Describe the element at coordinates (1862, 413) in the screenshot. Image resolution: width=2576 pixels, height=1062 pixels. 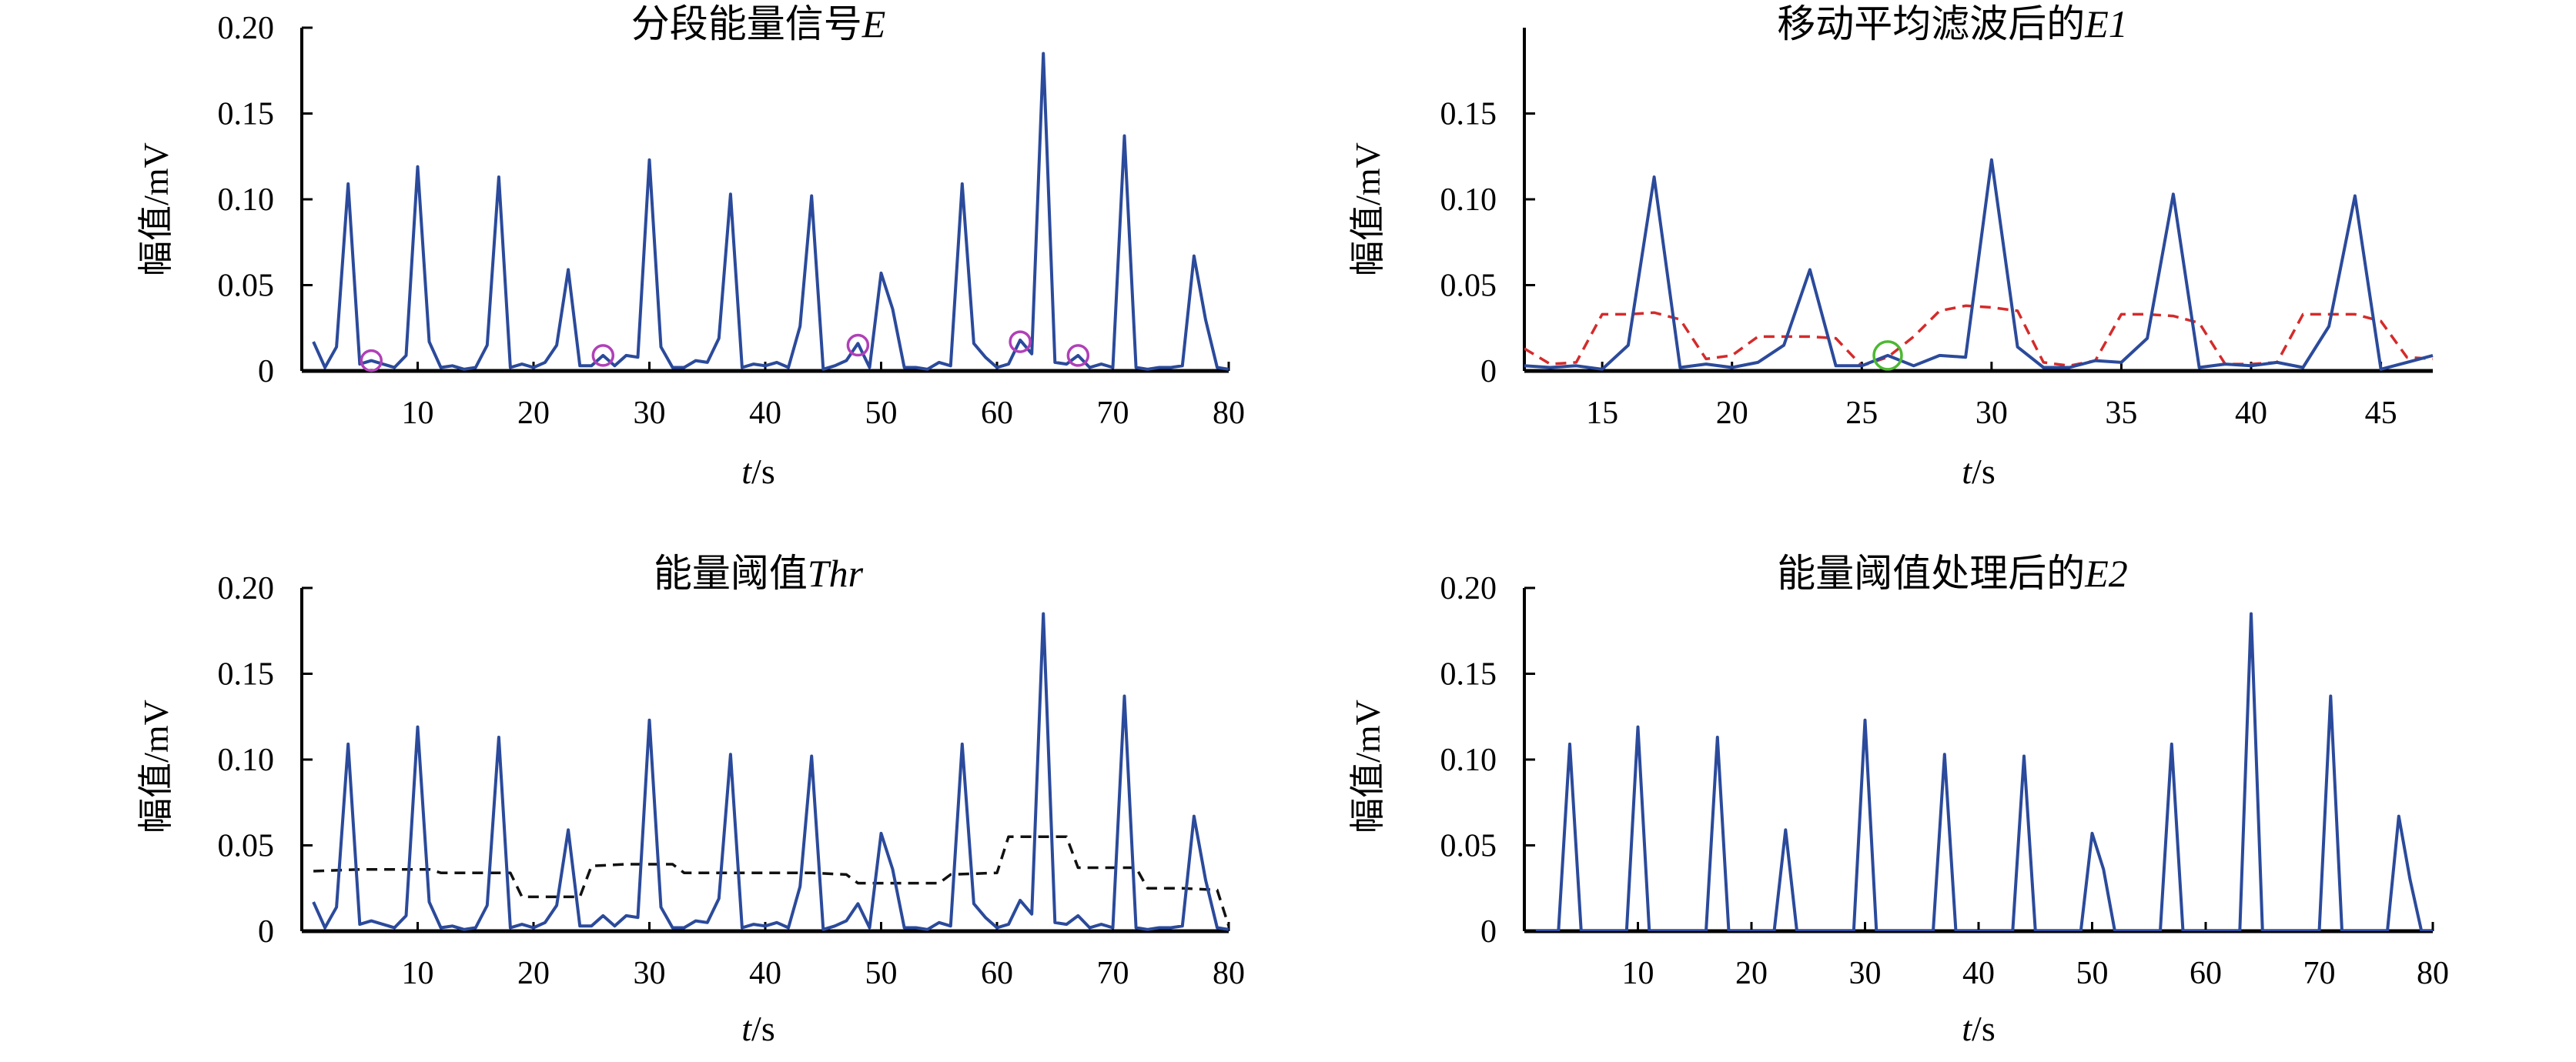
I see `x-tick-label: 25` at that location.